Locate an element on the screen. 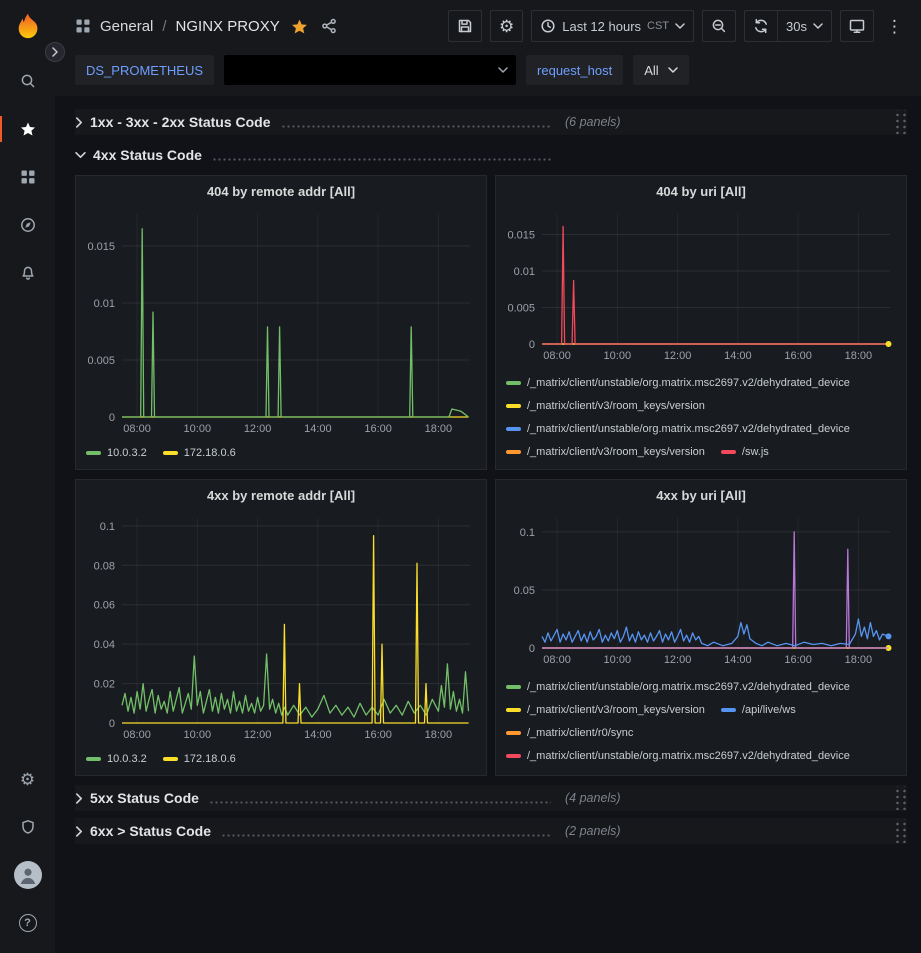  legend-item: /sw.js is located at coordinates (744, 451).